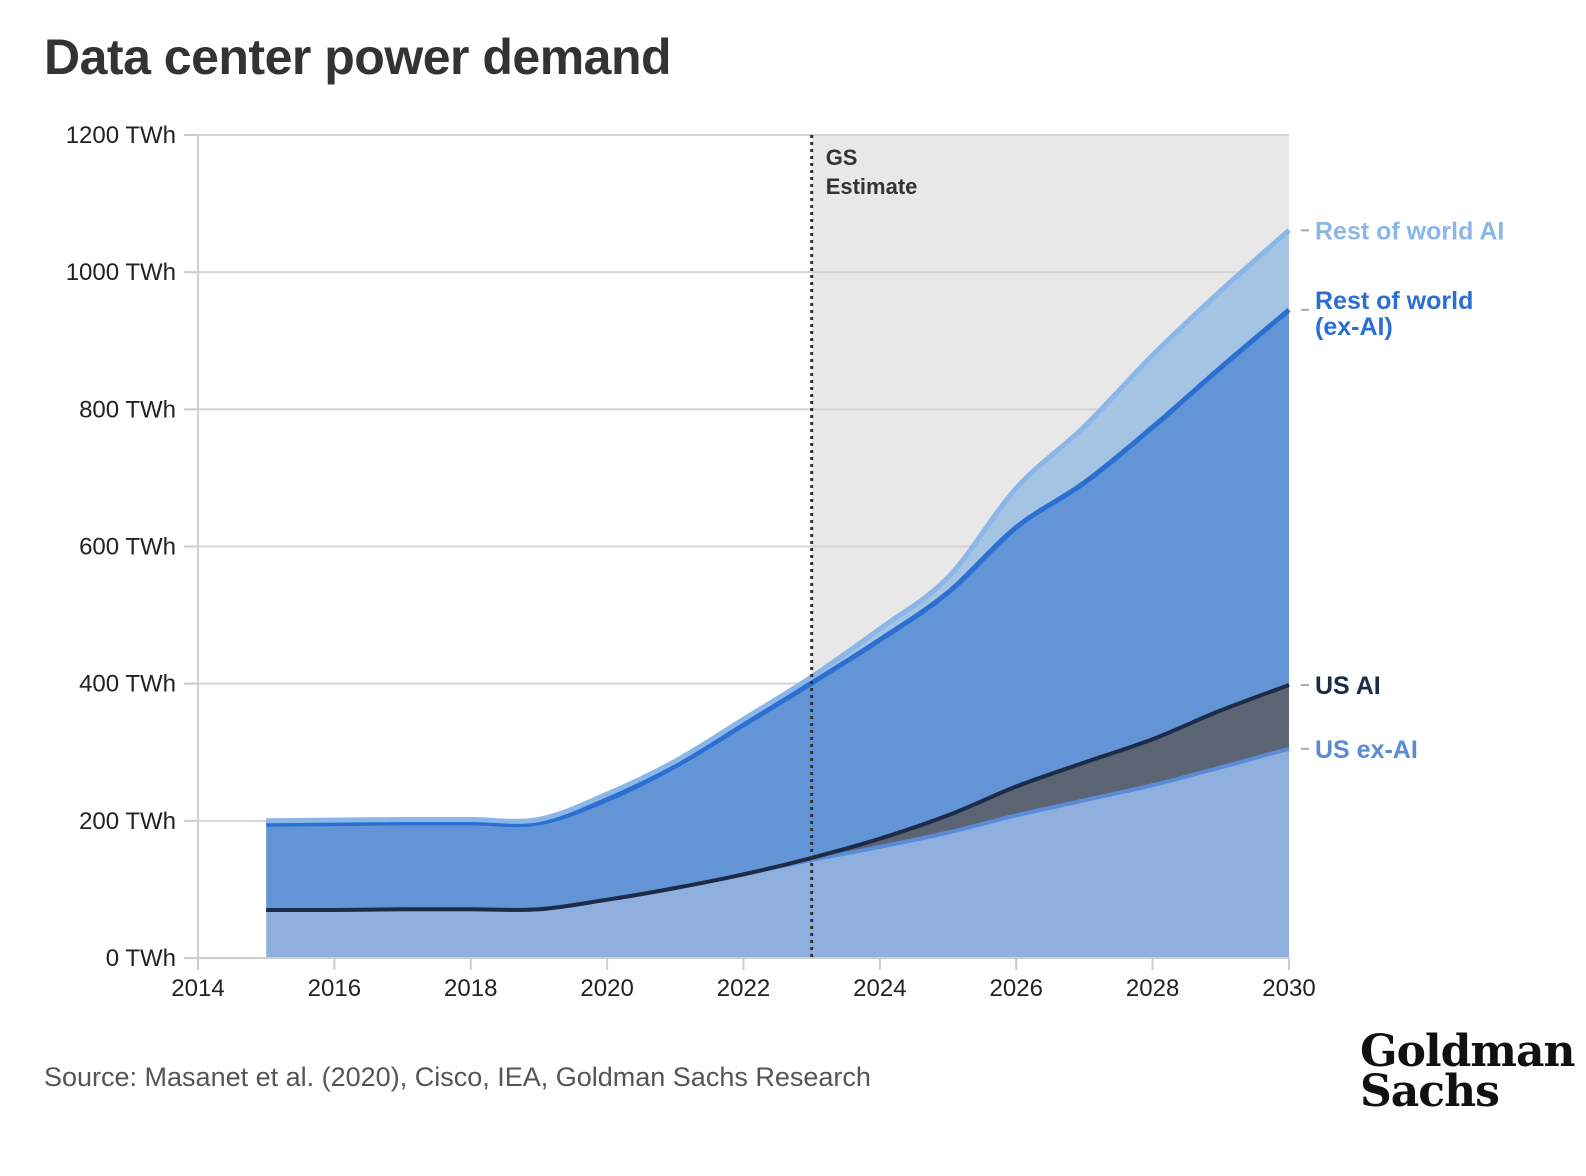  What do you see at coordinates (1288, 988) in the screenshot?
I see `x-tick-label: 2030` at bounding box center [1288, 988].